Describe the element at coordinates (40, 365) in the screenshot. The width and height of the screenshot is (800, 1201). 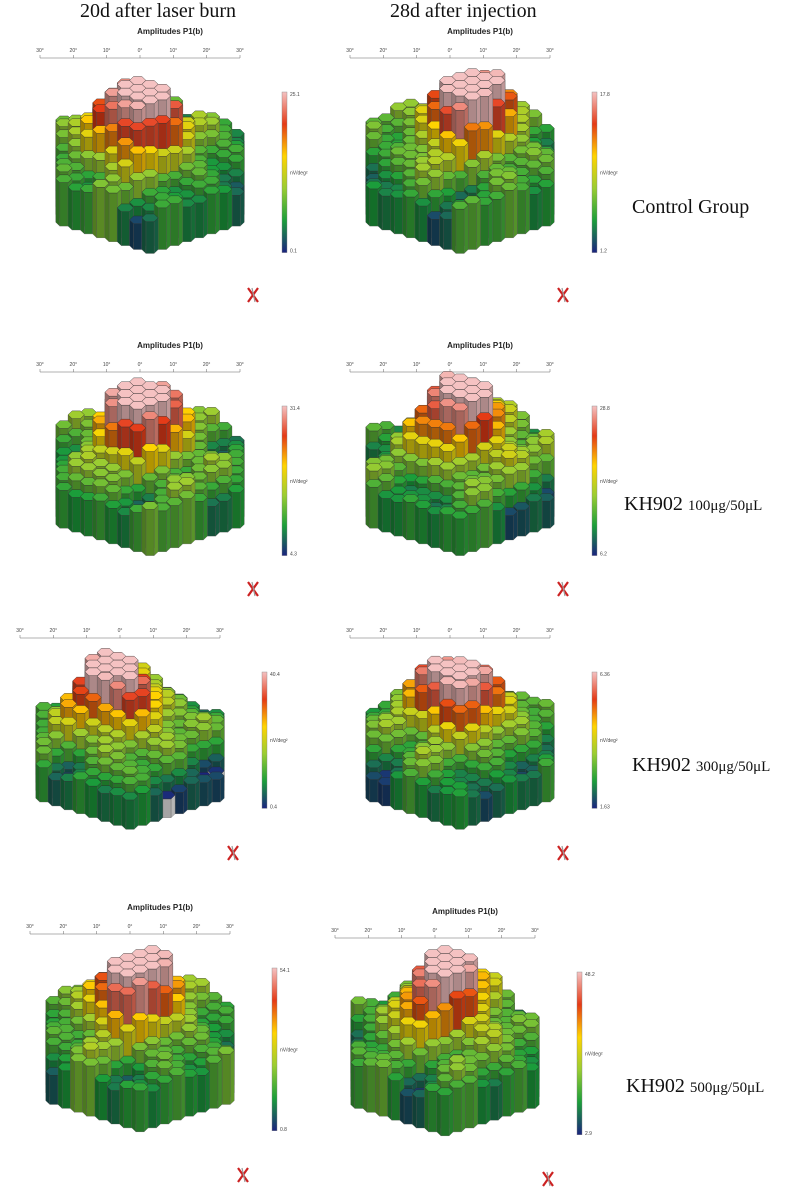
I see `angle-tick-label: 30°` at that location.